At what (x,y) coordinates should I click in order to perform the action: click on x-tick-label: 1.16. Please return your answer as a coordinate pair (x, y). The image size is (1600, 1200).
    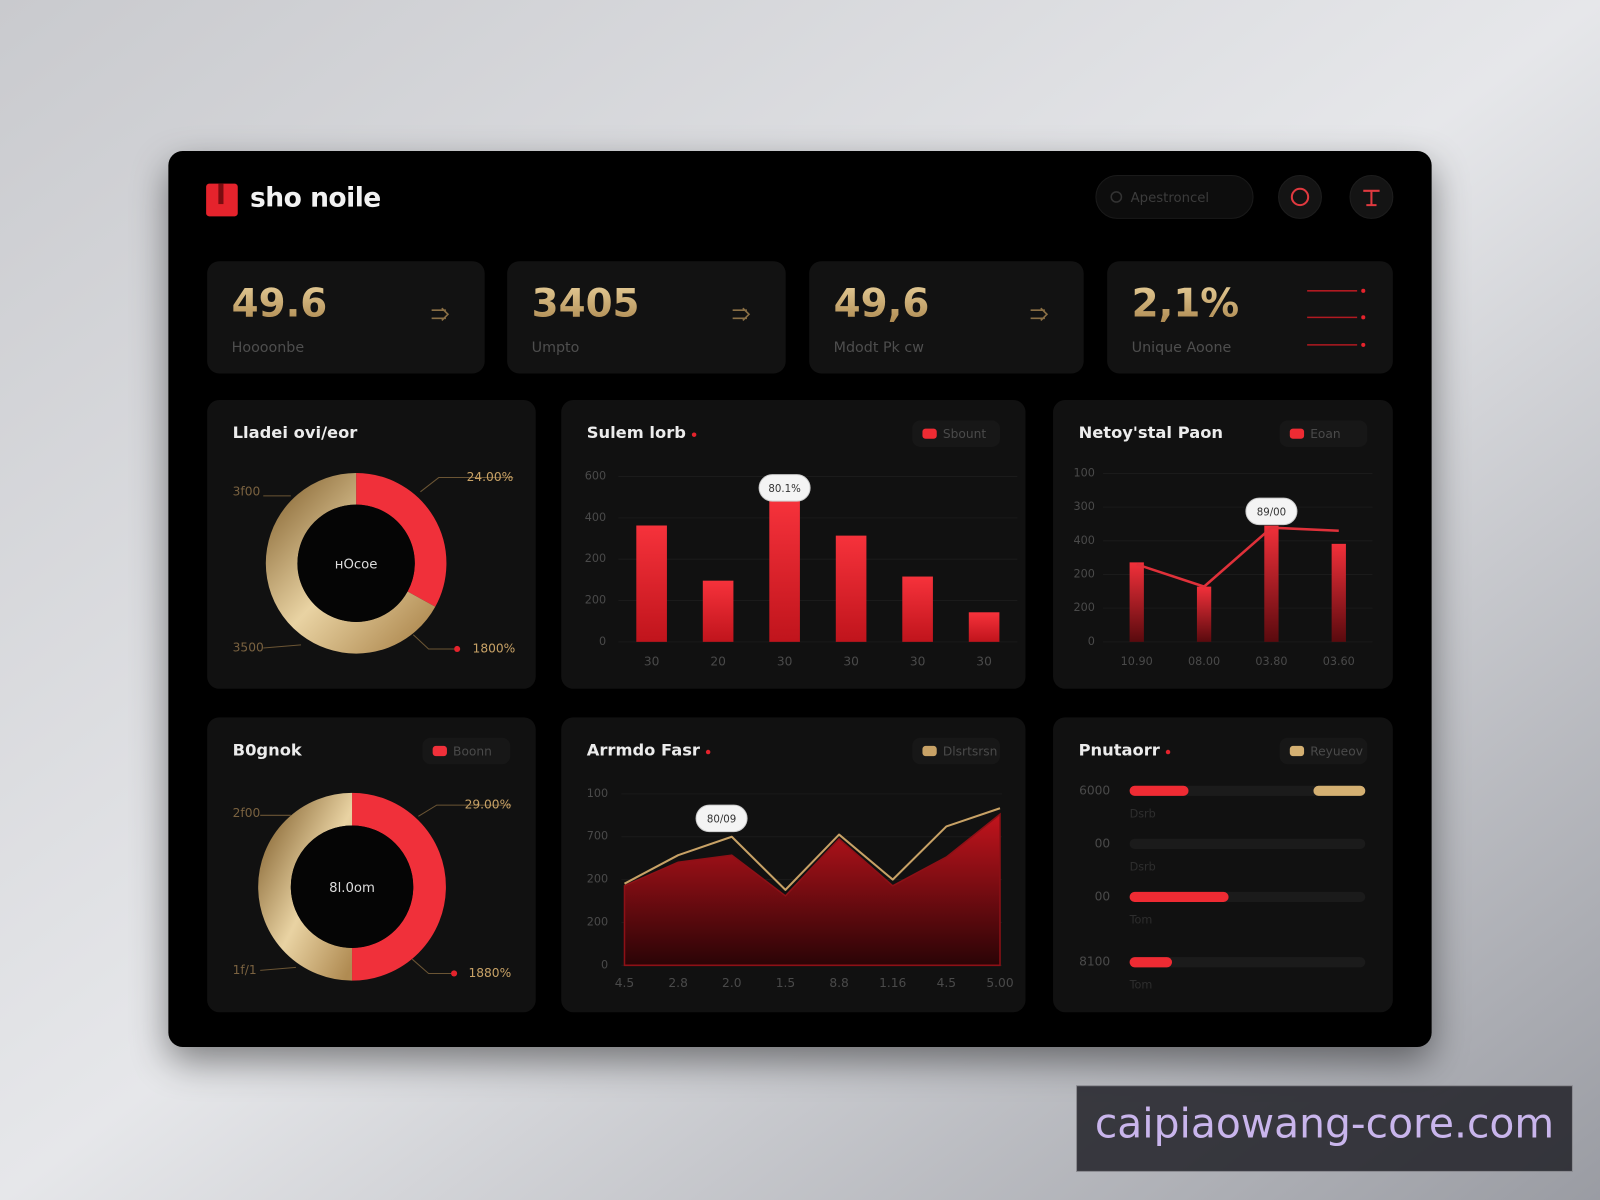
    Looking at the image, I should click on (892, 983).